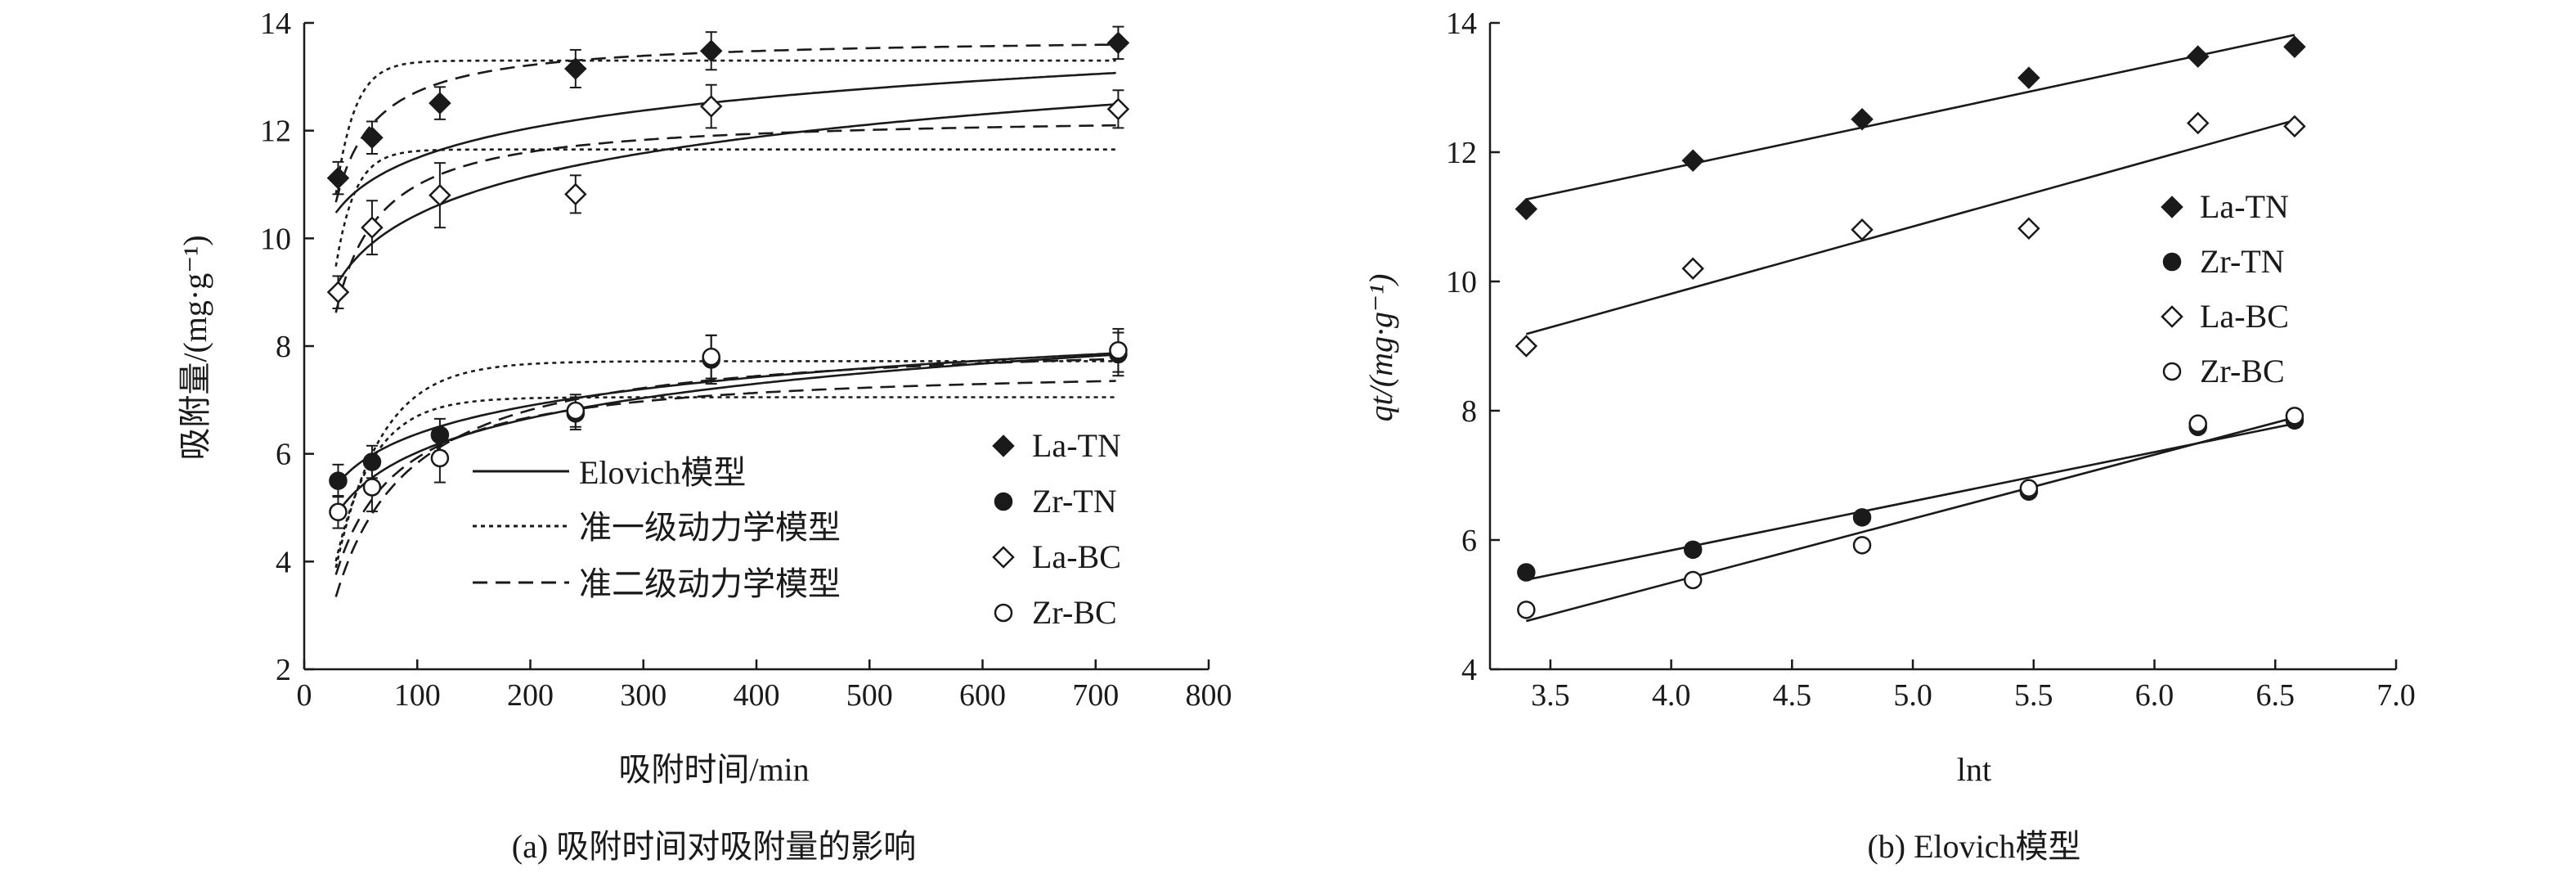  I want to click on panel-b-y-axis-label: qt/(mg·g⁻¹), so click(1380, 348).